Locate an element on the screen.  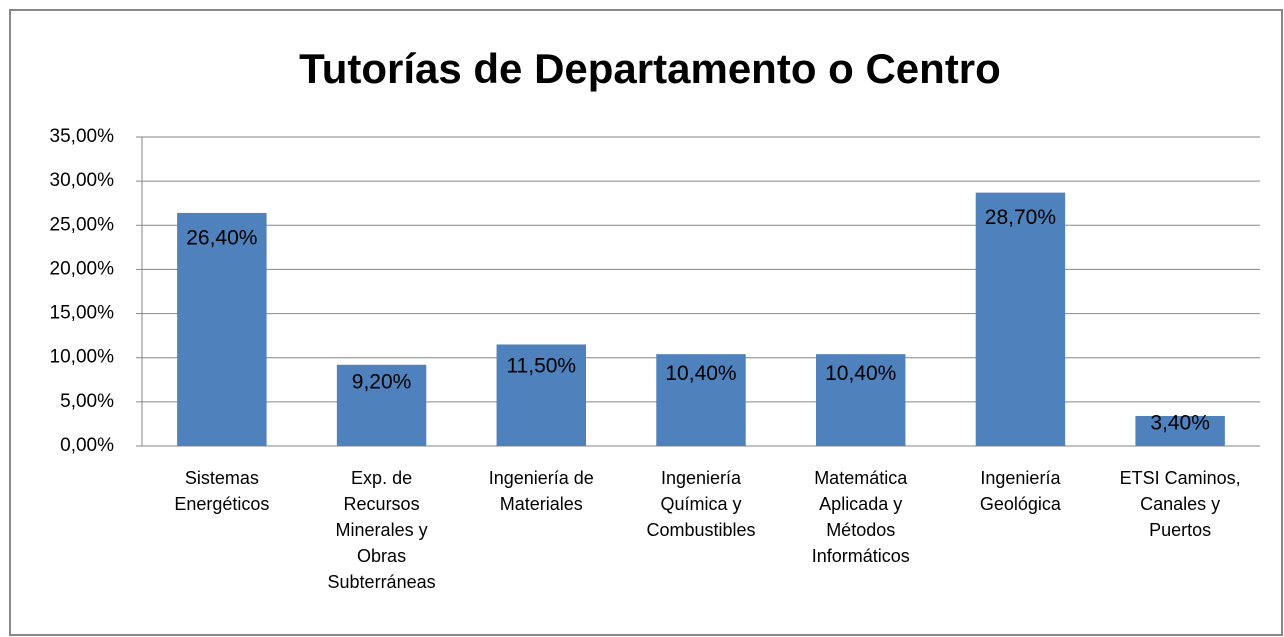
data-label: 26,40% is located at coordinates (221, 237).